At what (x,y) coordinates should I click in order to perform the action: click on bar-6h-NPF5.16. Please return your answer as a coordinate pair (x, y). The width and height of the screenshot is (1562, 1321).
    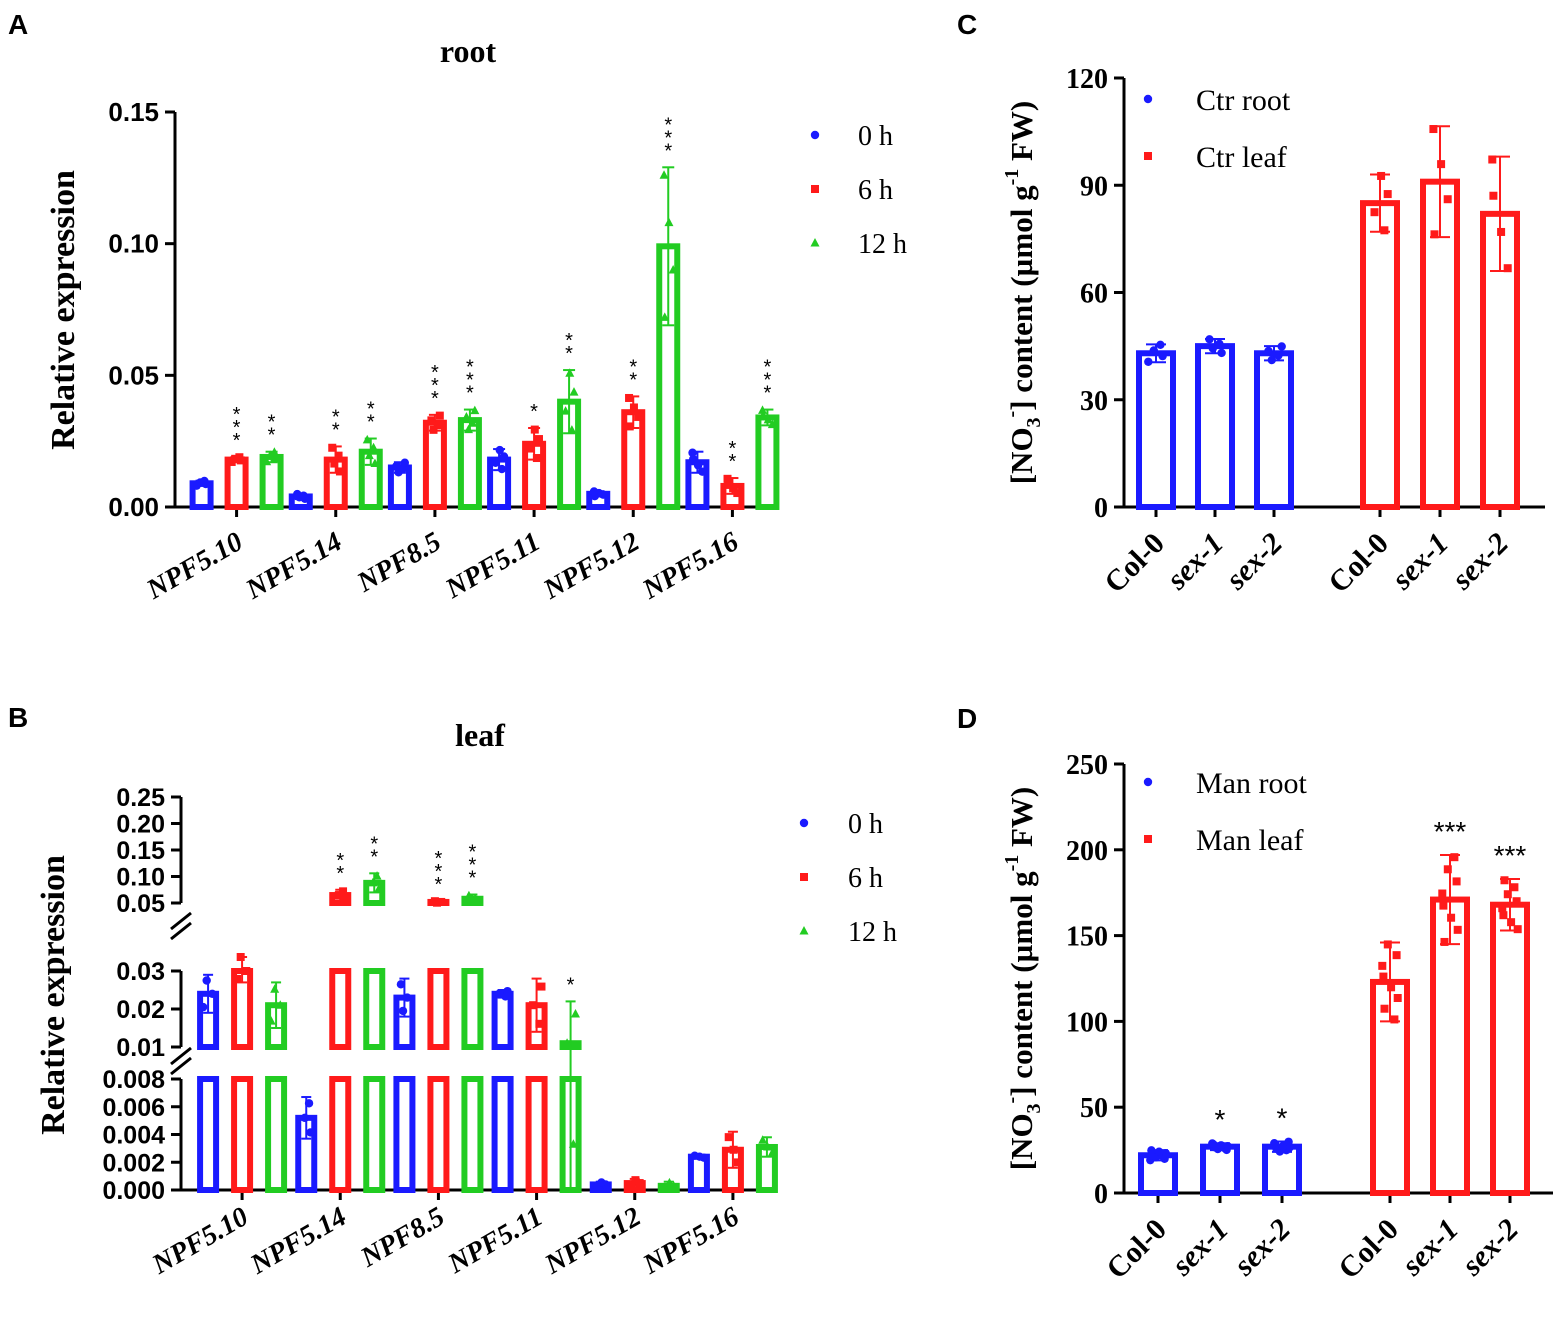
    Looking at the image, I should click on (732, 1161).